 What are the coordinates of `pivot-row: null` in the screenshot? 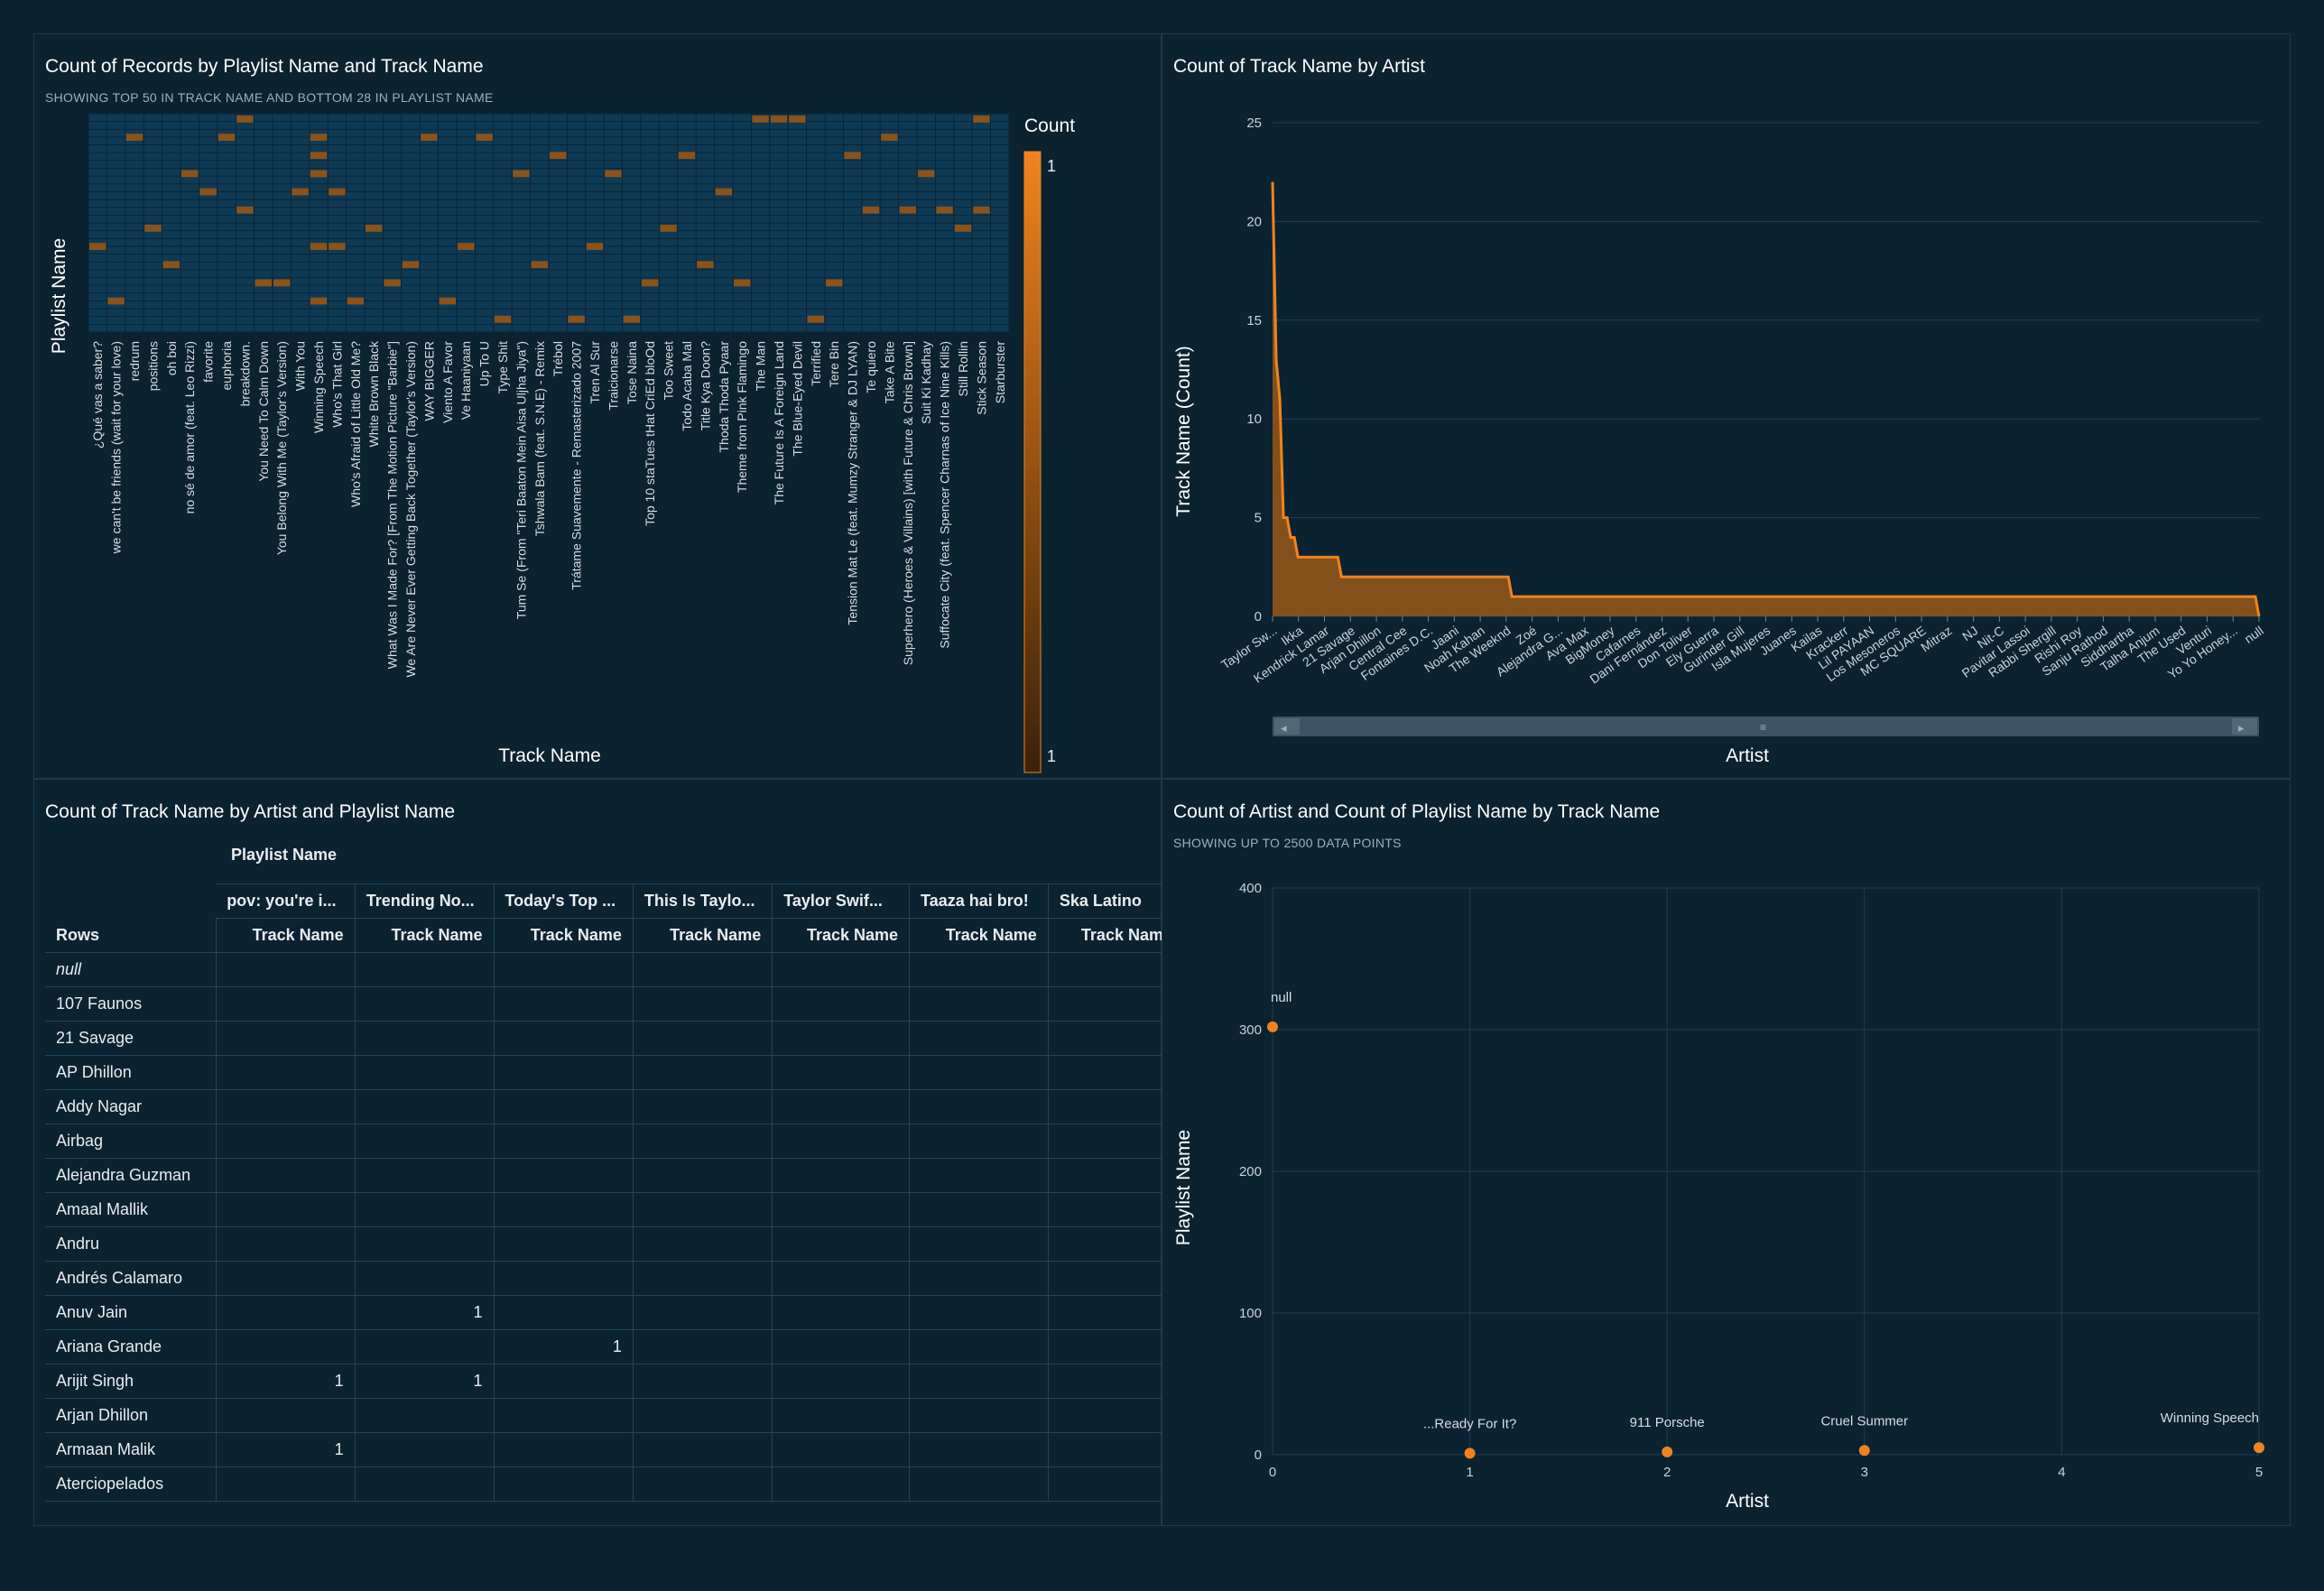 It's located at (615, 969).